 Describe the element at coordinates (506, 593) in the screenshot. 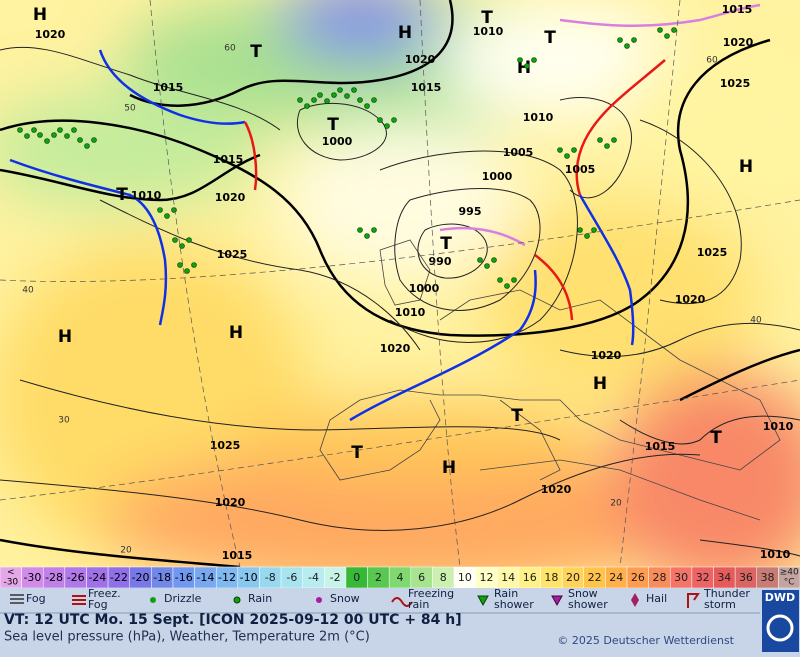

I see `legend-label: Rain` at that location.